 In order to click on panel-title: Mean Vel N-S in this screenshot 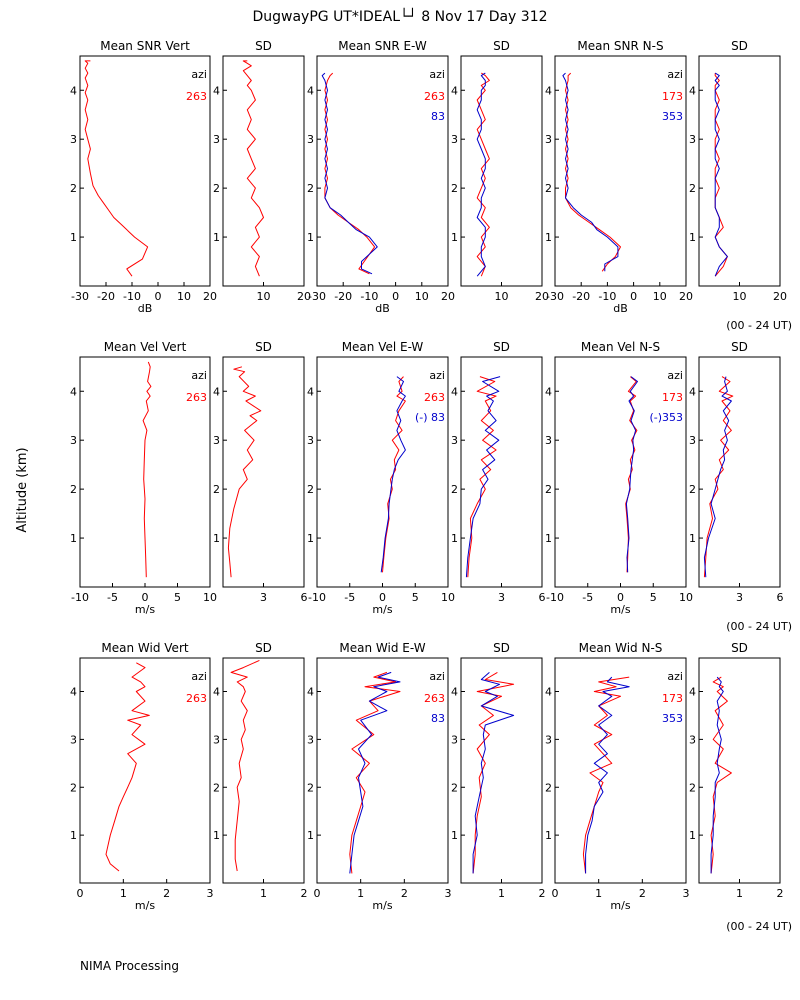, I will do `click(620, 347)`.